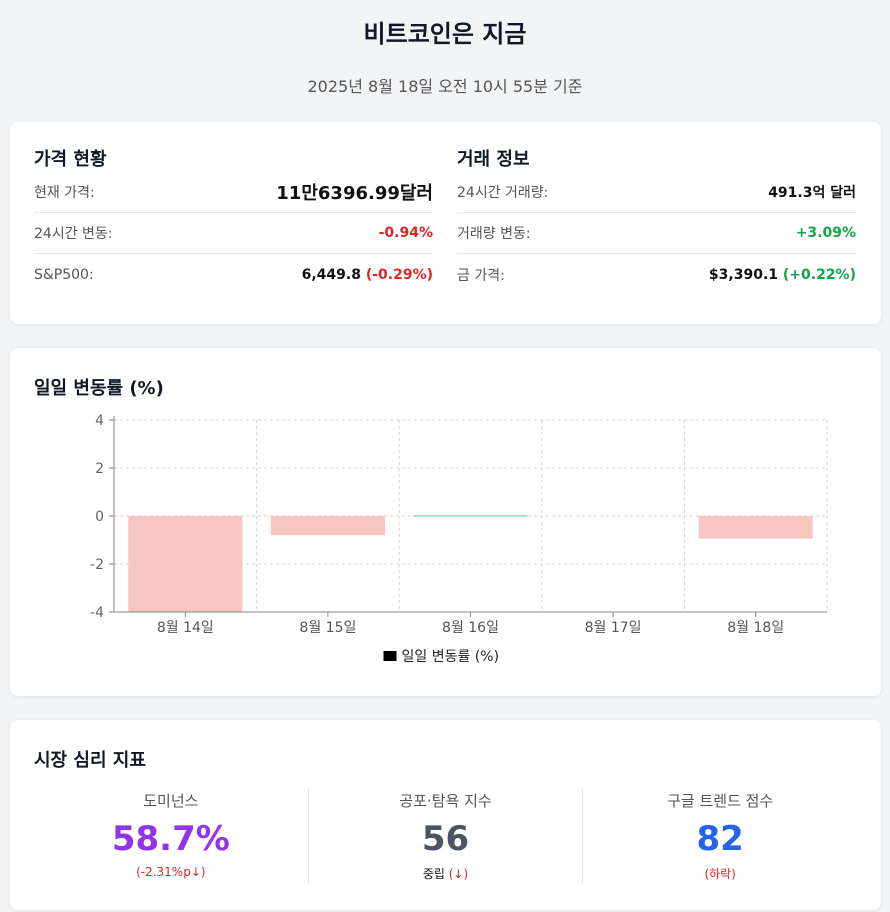 This screenshot has height=912, width=890. Describe the element at coordinates (171, 872) in the screenshot. I see `dominance-change: (-2.31%p↓)` at that location.